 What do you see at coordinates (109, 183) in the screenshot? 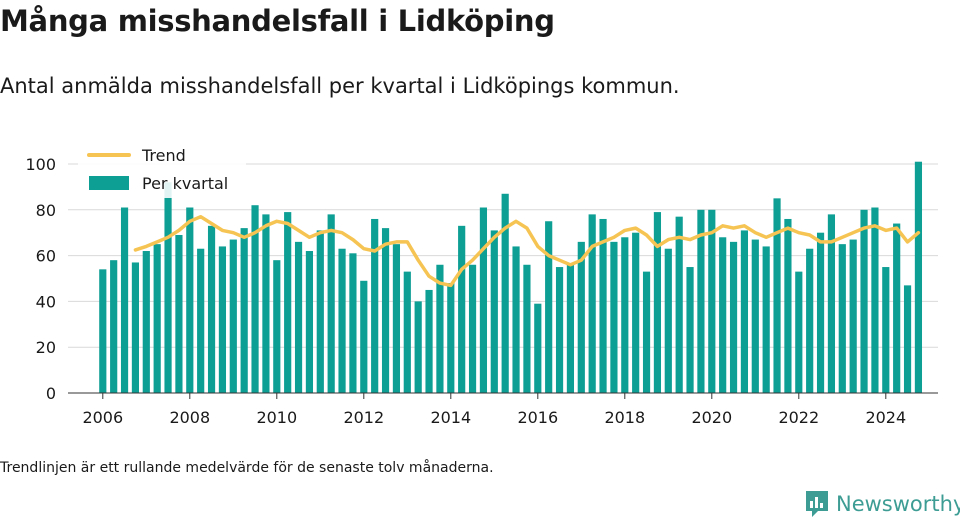
I see `legend-swatch-per-kvartal` at bounding box center [109, 183].